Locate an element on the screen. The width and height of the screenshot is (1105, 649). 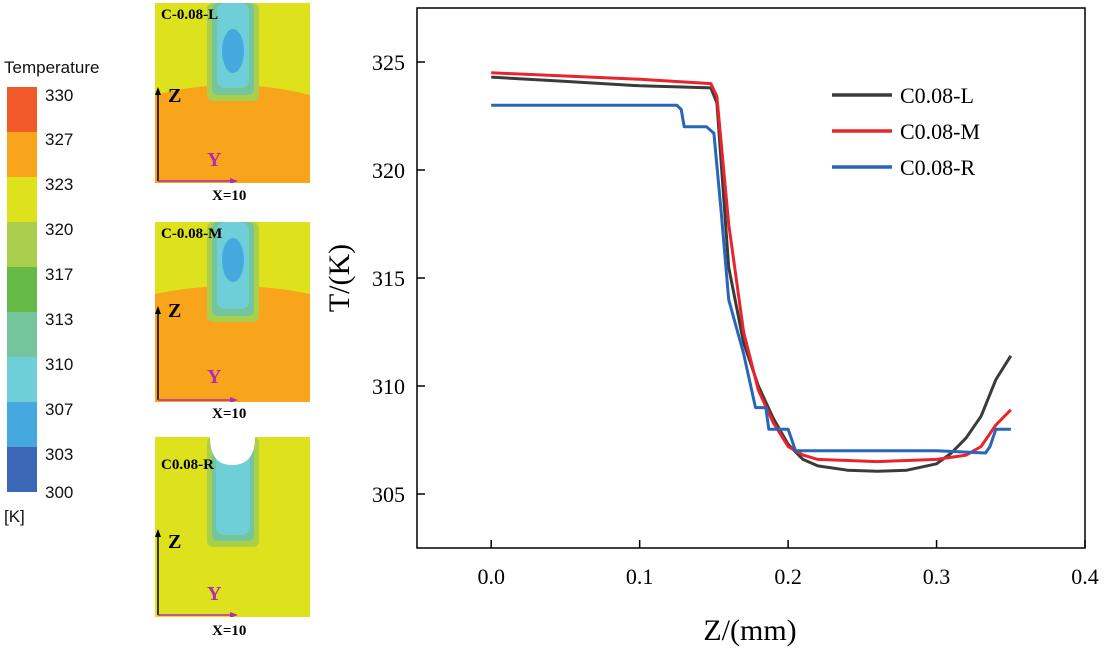
colorbar-tick: 330 is located at coordinates (59, 95).